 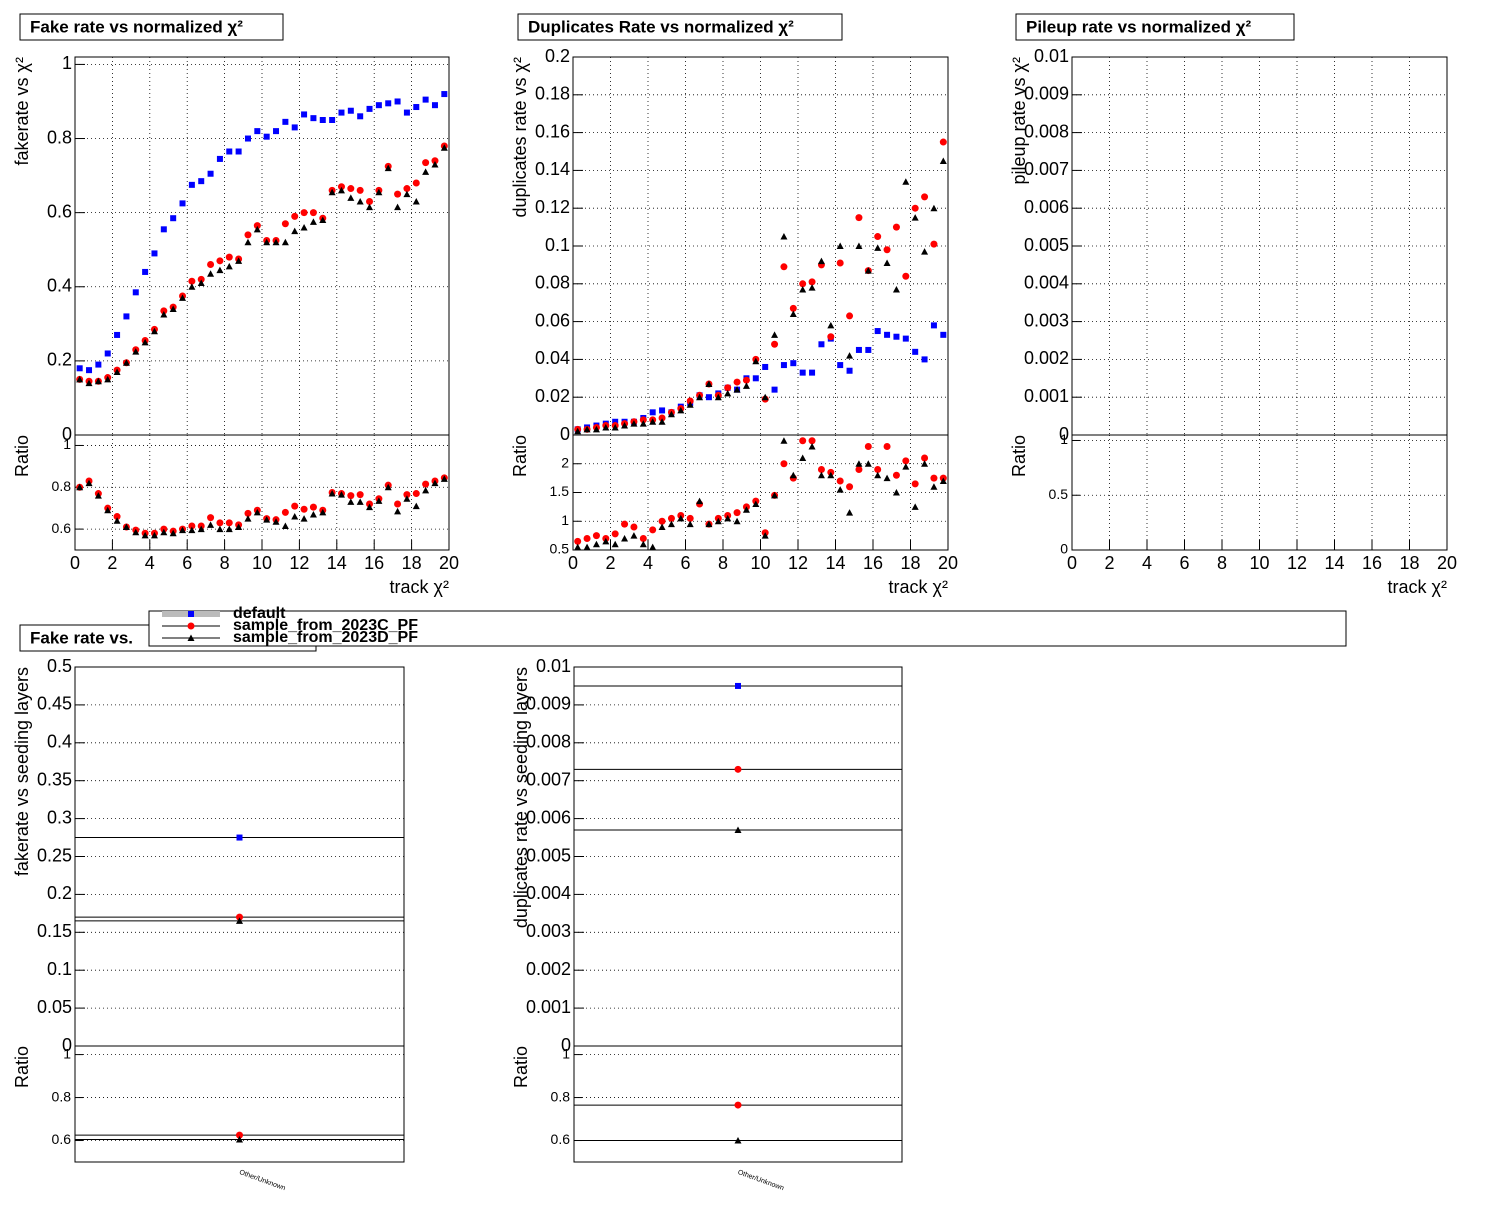 What do you see at coordinates (1046, 245) in the screenshot?
I see `y-tick-label: 0.005` at bounding box center [1046, 245].